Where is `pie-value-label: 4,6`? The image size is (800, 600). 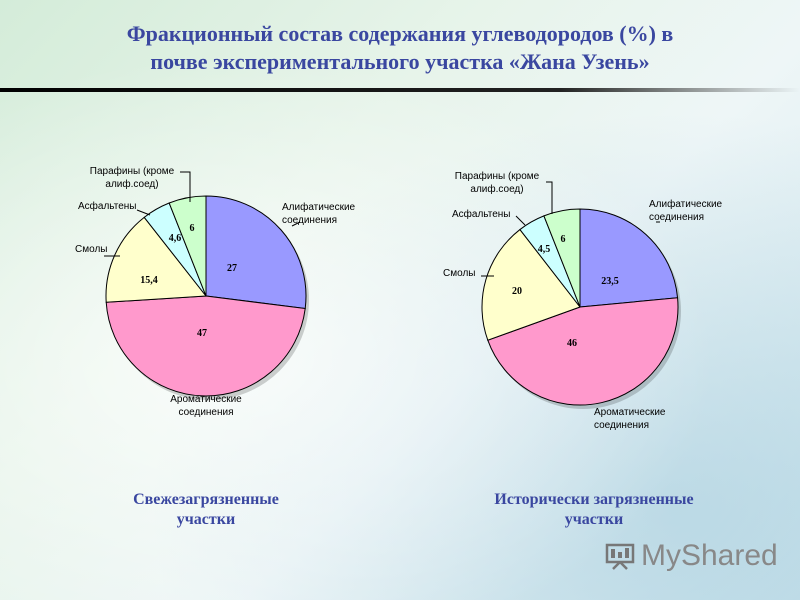
pie-value-label: 4,6 is located at coordinates (175, 238).